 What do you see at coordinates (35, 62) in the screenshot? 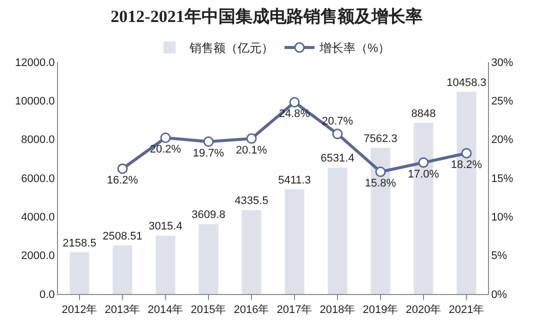
I see `y-tick-label: 12000.0` at bounding box center [35, 62].